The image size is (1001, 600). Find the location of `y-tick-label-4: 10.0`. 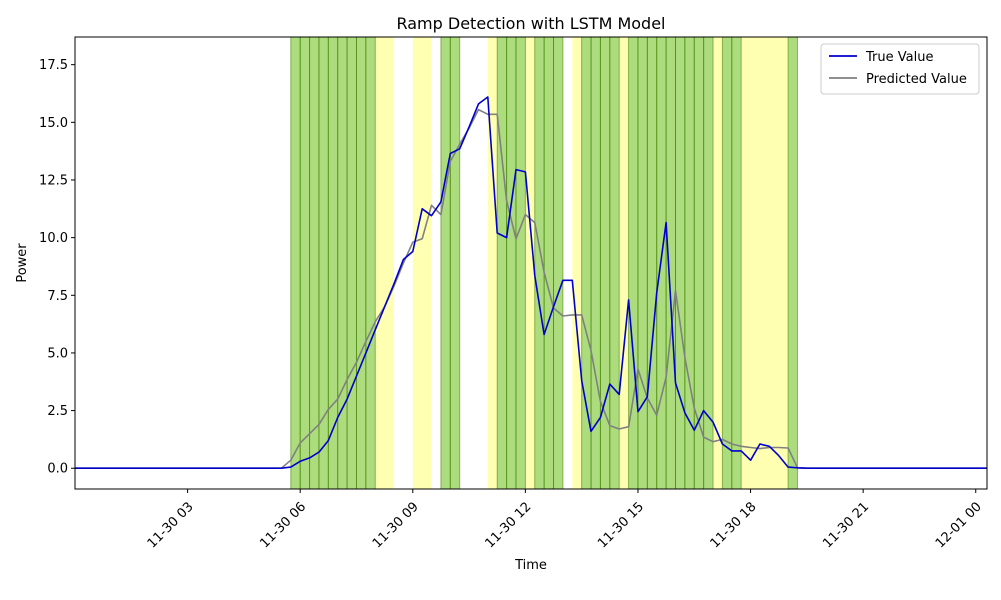

y-tick-label-4: 10.0 is located at coordinates (53, 238).